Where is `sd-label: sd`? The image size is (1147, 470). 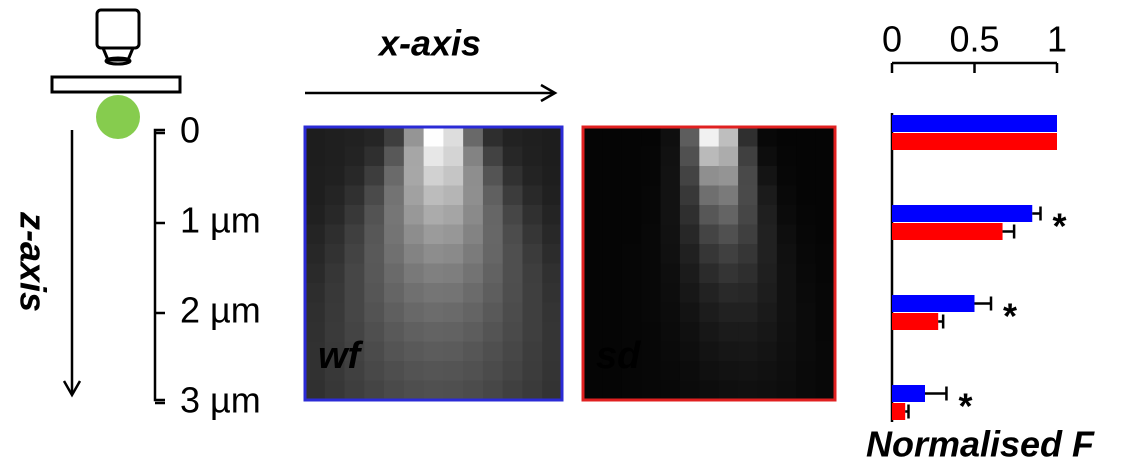 sd-label: sd is located at coordinates (618, 356).